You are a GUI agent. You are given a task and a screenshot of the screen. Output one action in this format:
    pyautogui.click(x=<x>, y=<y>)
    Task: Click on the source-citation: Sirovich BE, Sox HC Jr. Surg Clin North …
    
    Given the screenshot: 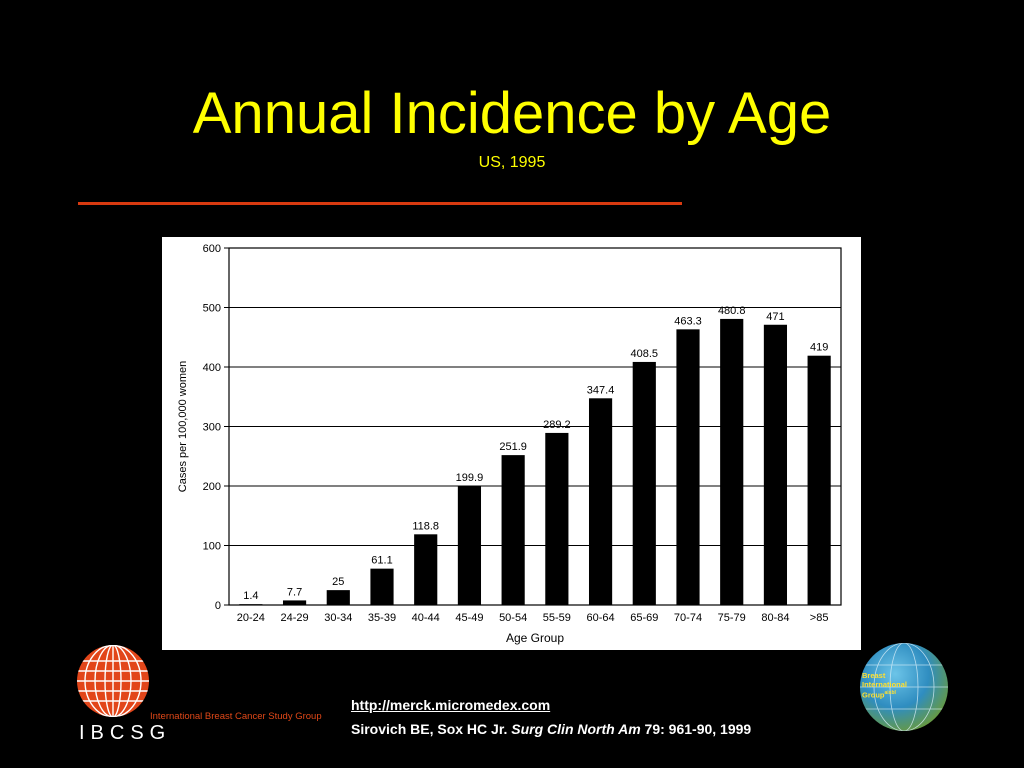 What is the action you would take?
    pyautogui.click(x=551, y=729)
    